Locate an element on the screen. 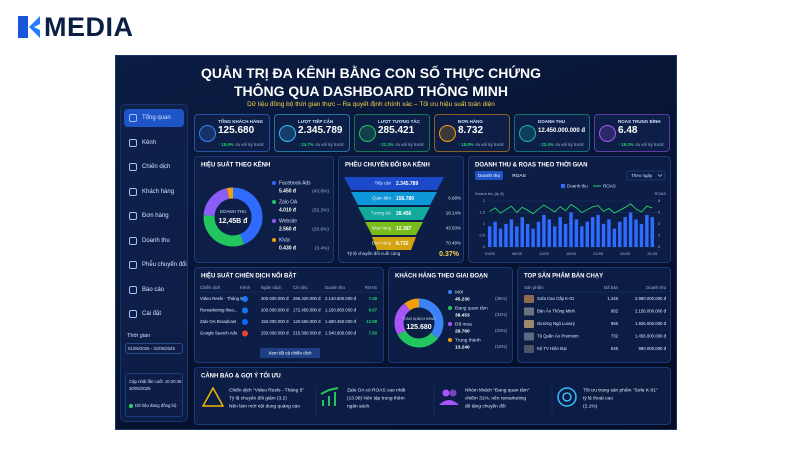 The height and width of the screenshot is (450, 800). legend-name: Đã mua is located at coordinates (463, 324).